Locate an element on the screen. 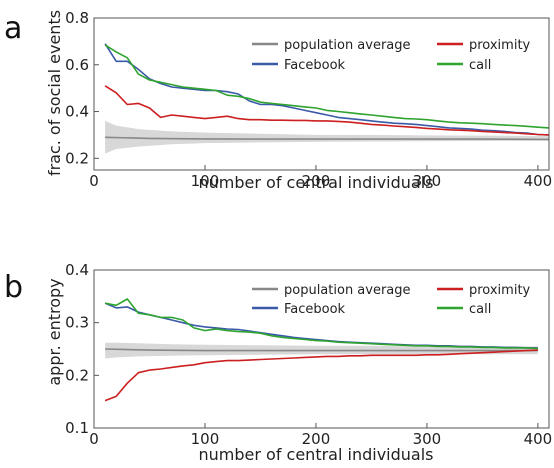  y-axis-title: frac. of social events is located at coordinates (54, 93).